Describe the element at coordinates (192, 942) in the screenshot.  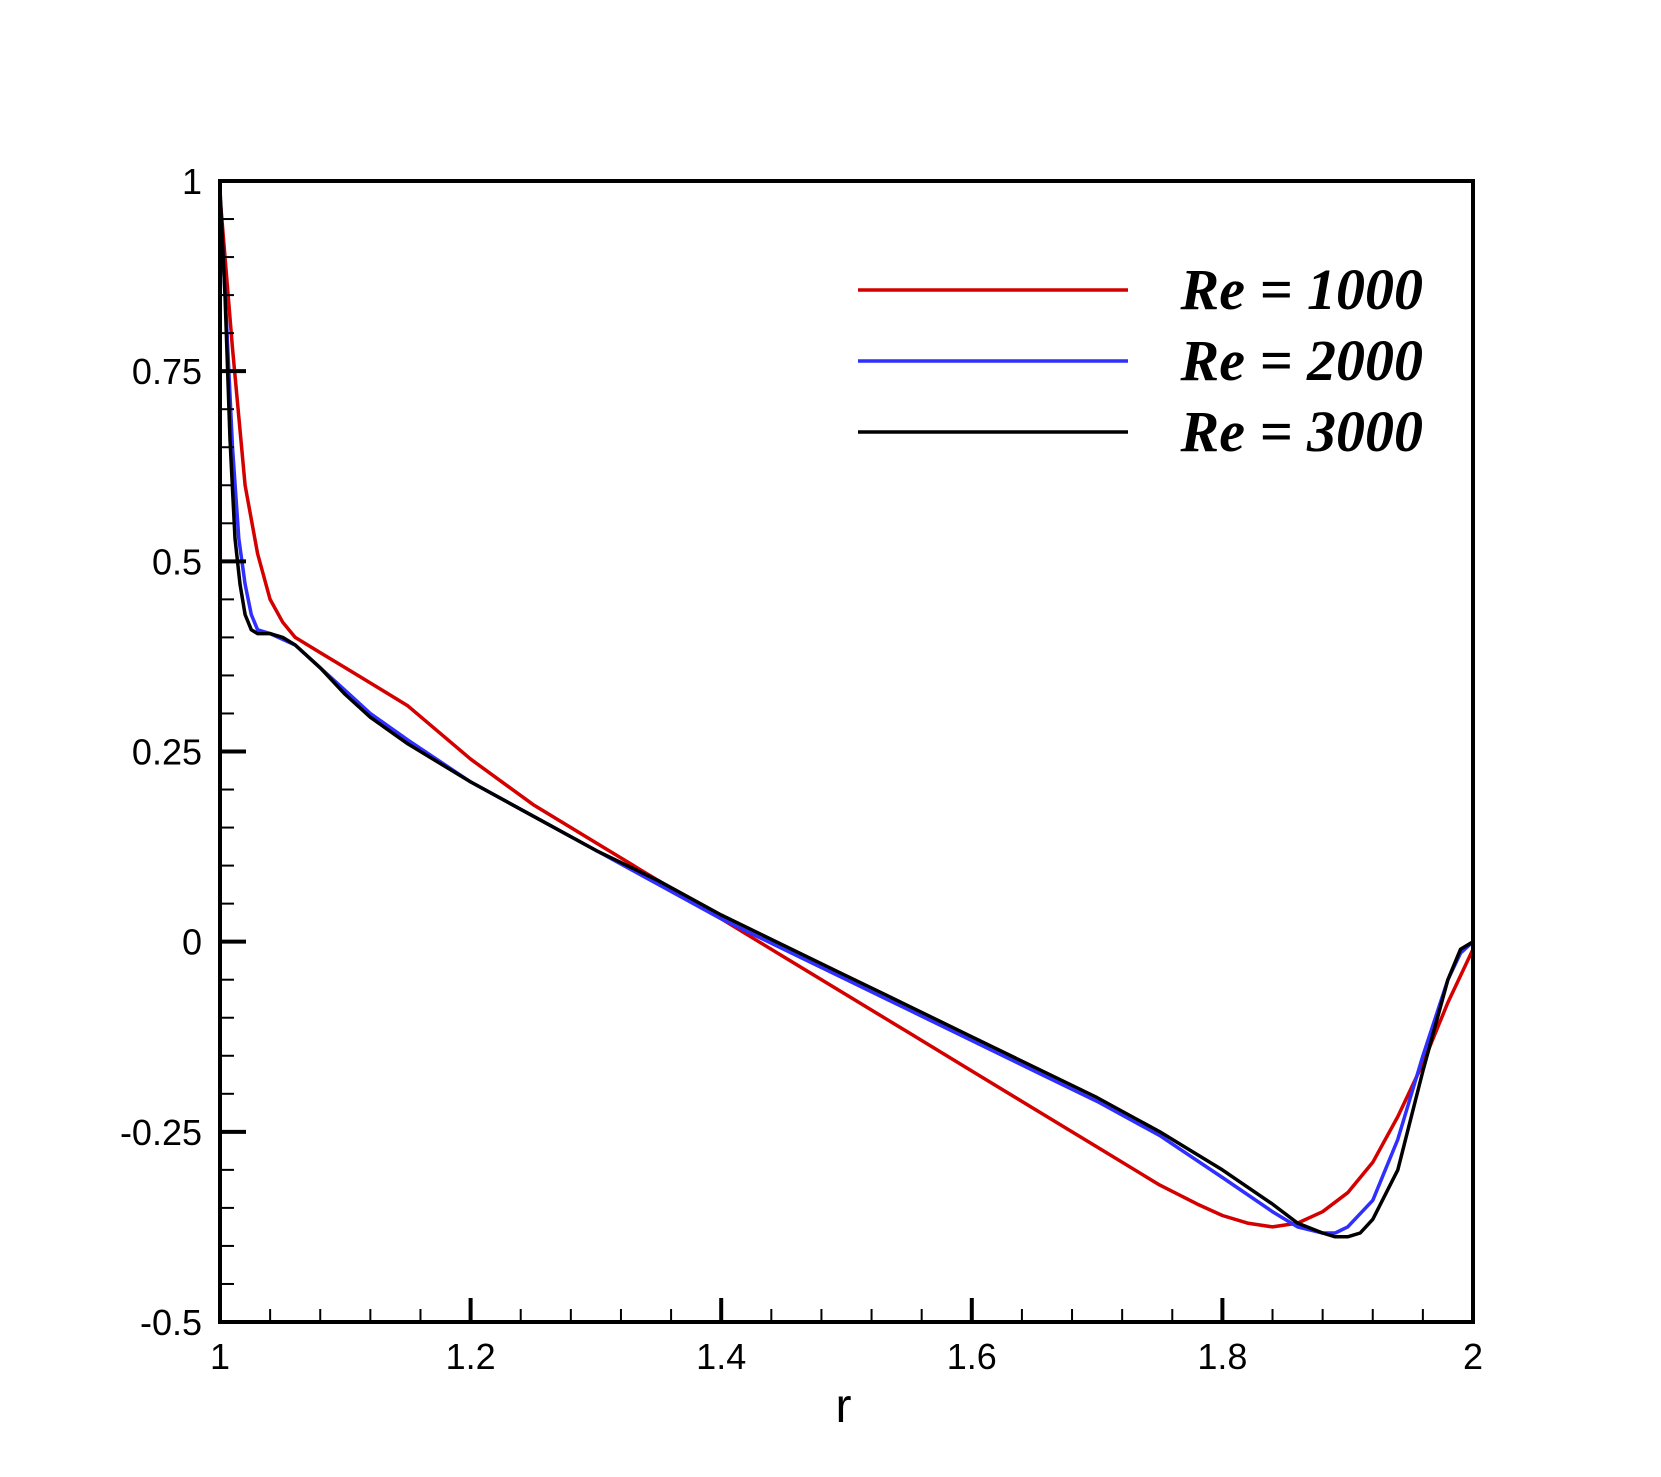
I see `y-tick-label: 0` at that location.